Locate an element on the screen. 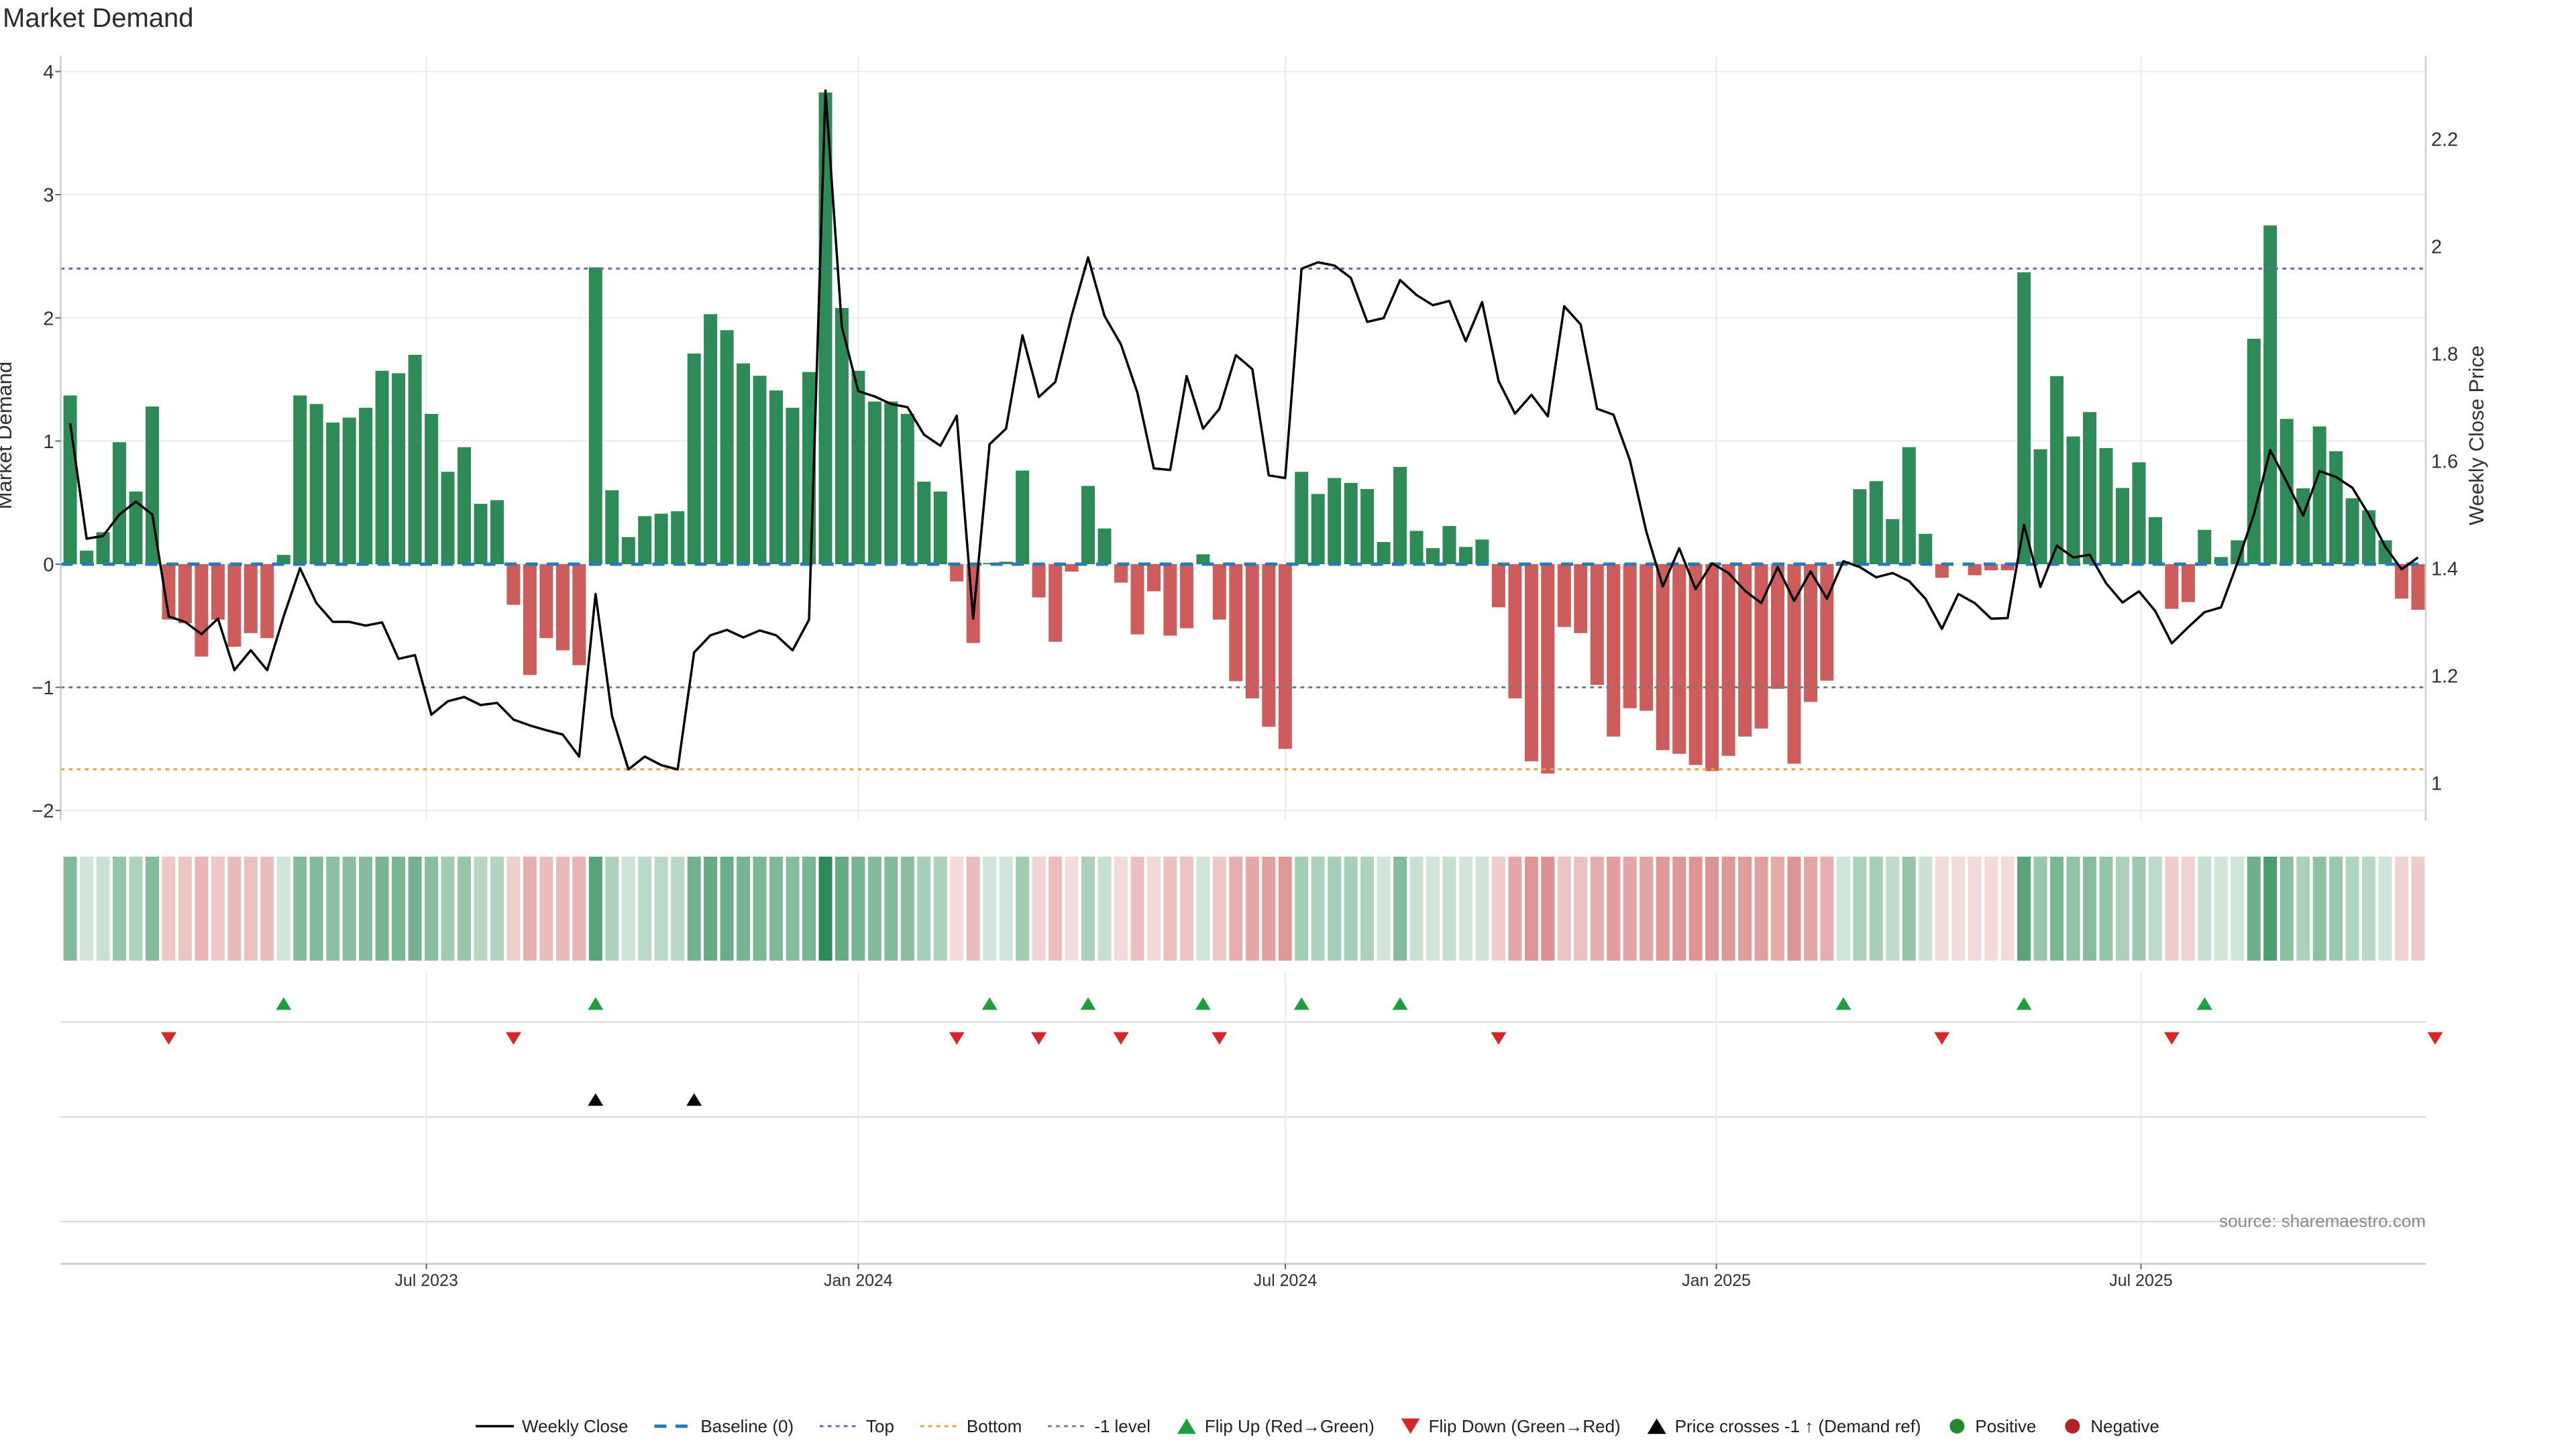 Image resolution: width=2576 pixels, height=1449 pixels. svg-text: 2.2 is located at coordinates (2444, 140).